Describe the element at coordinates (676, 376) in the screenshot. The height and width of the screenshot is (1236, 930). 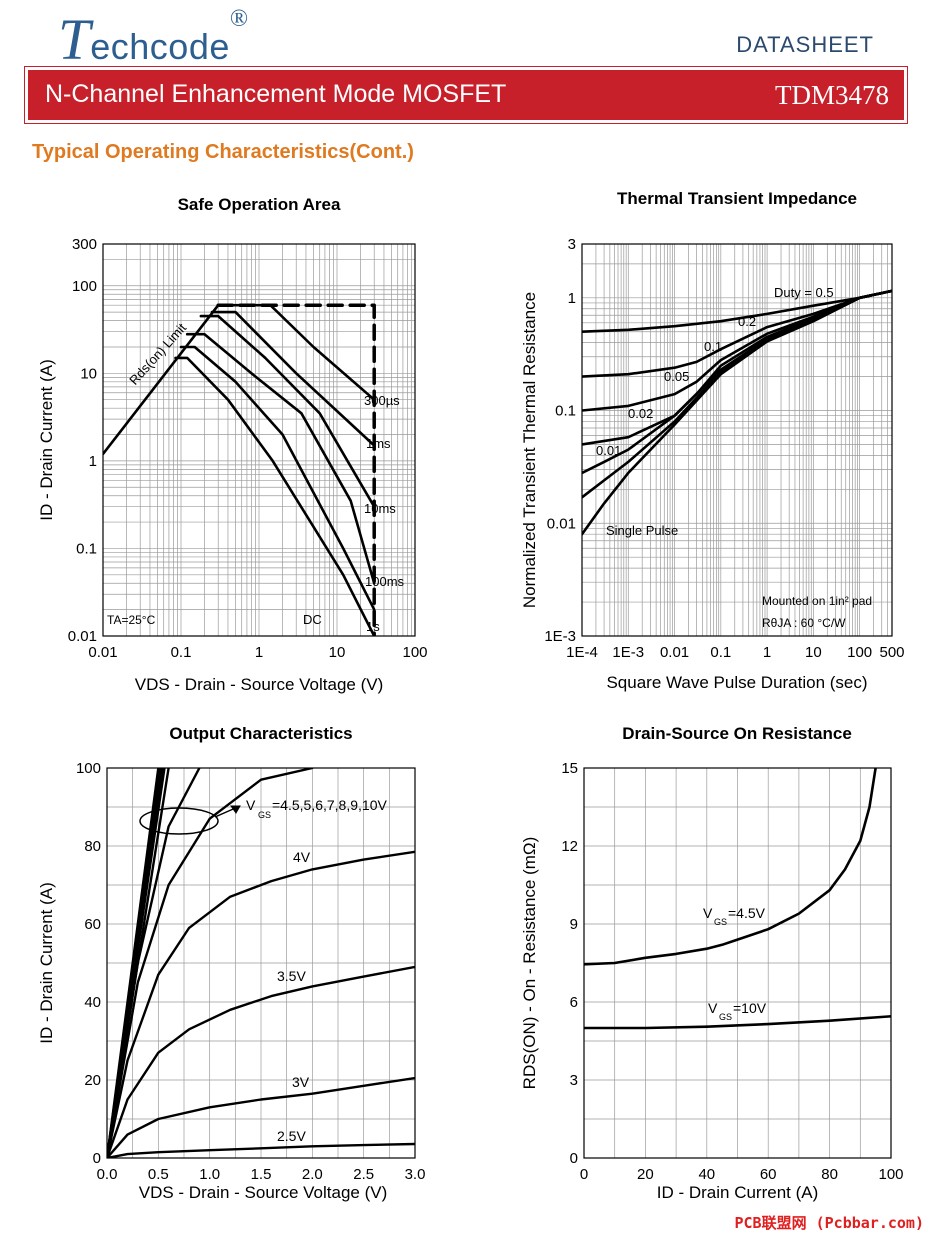
I see `series-label-0-05: 0.05` at that location.